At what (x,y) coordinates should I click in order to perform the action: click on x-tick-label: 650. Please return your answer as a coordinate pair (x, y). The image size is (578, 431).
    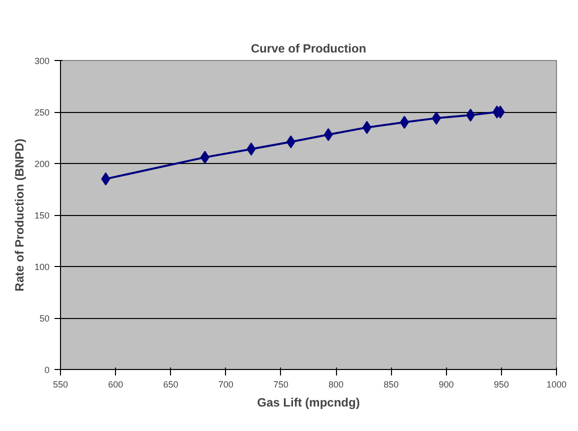
    Looking at the image, I should click on (170, 385).